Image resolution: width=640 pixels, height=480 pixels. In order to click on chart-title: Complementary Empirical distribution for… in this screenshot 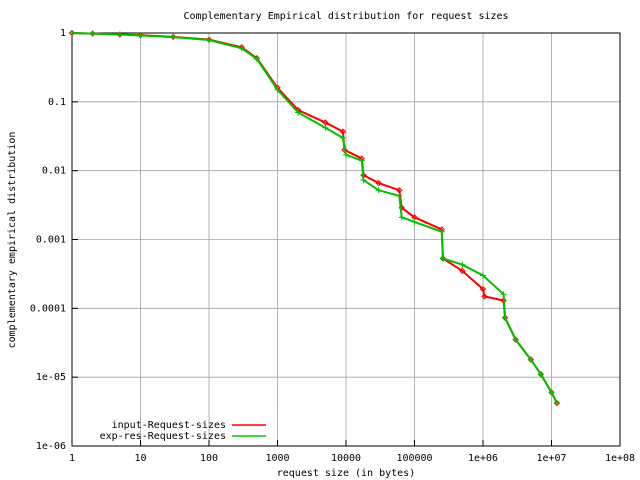, I will do `click(345, 16)`.